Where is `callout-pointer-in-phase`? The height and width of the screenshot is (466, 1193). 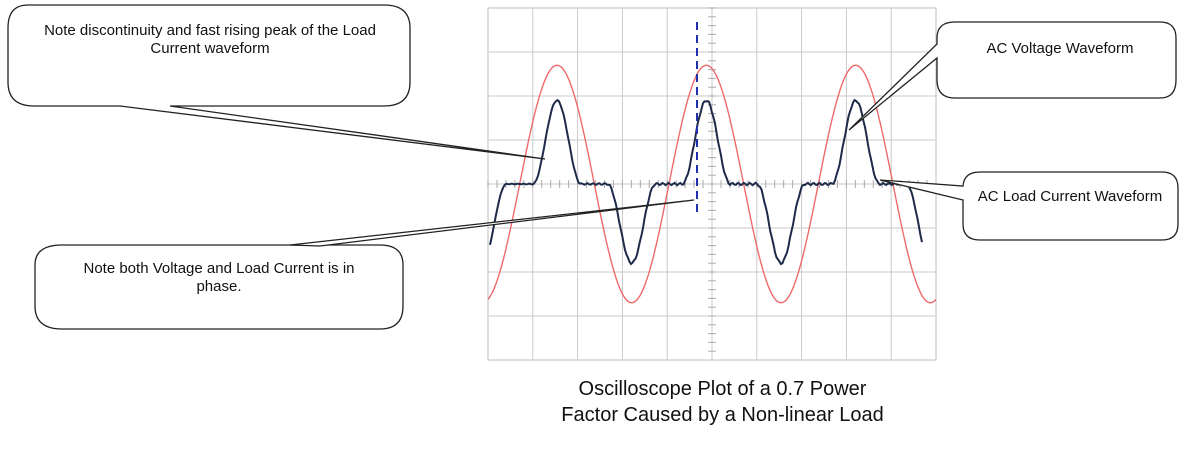
callout-pointer-in-phase is located at coordinates (492, 223).